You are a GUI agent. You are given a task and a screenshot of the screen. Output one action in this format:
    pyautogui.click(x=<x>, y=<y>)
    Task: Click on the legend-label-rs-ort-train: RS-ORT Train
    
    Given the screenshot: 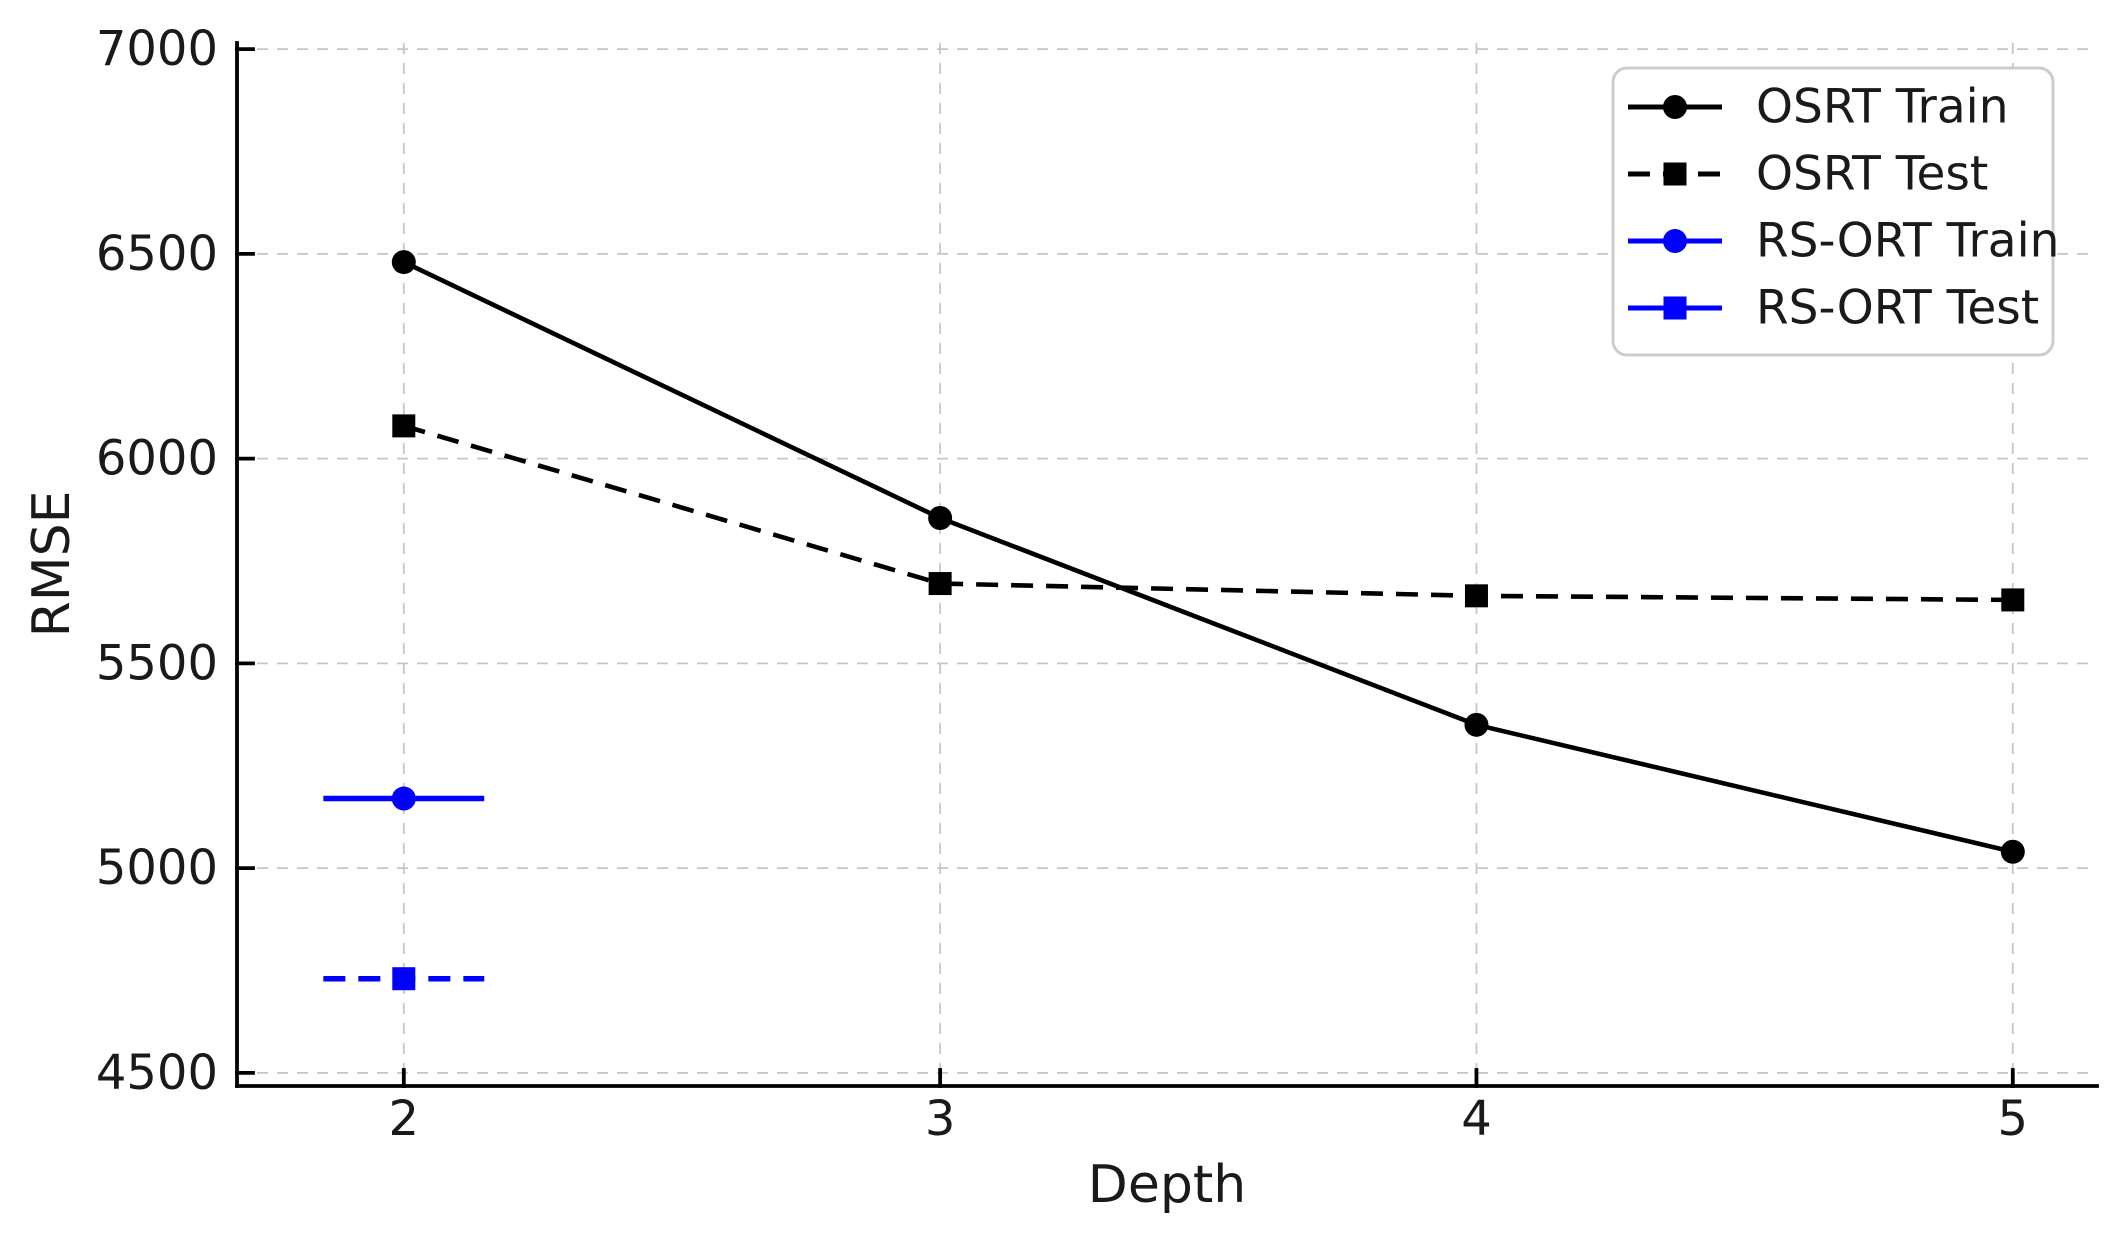 What is the action you would take?
    pyautogui.click(x=1907, y=241)
    